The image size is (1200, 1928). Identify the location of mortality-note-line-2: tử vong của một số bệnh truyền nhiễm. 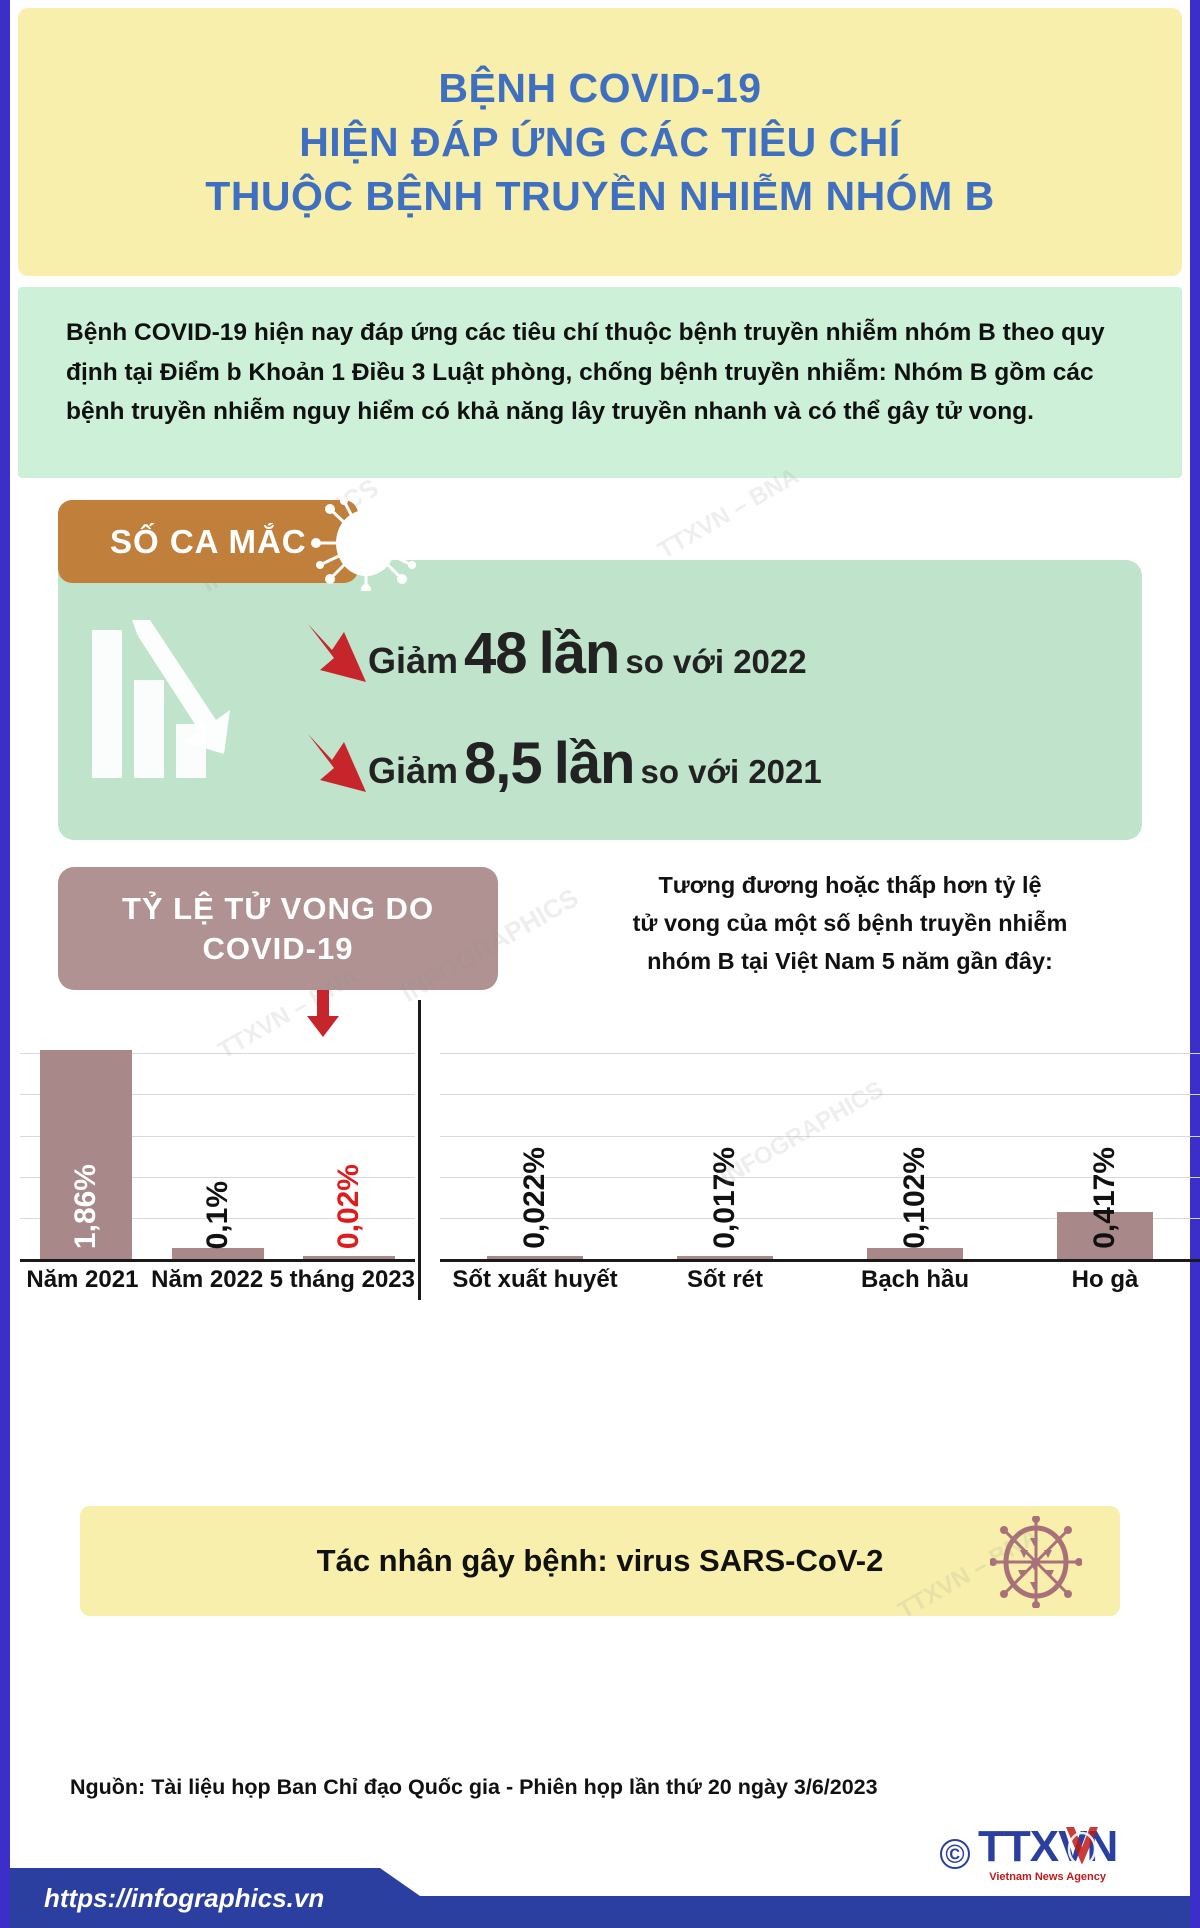
(850, 923).